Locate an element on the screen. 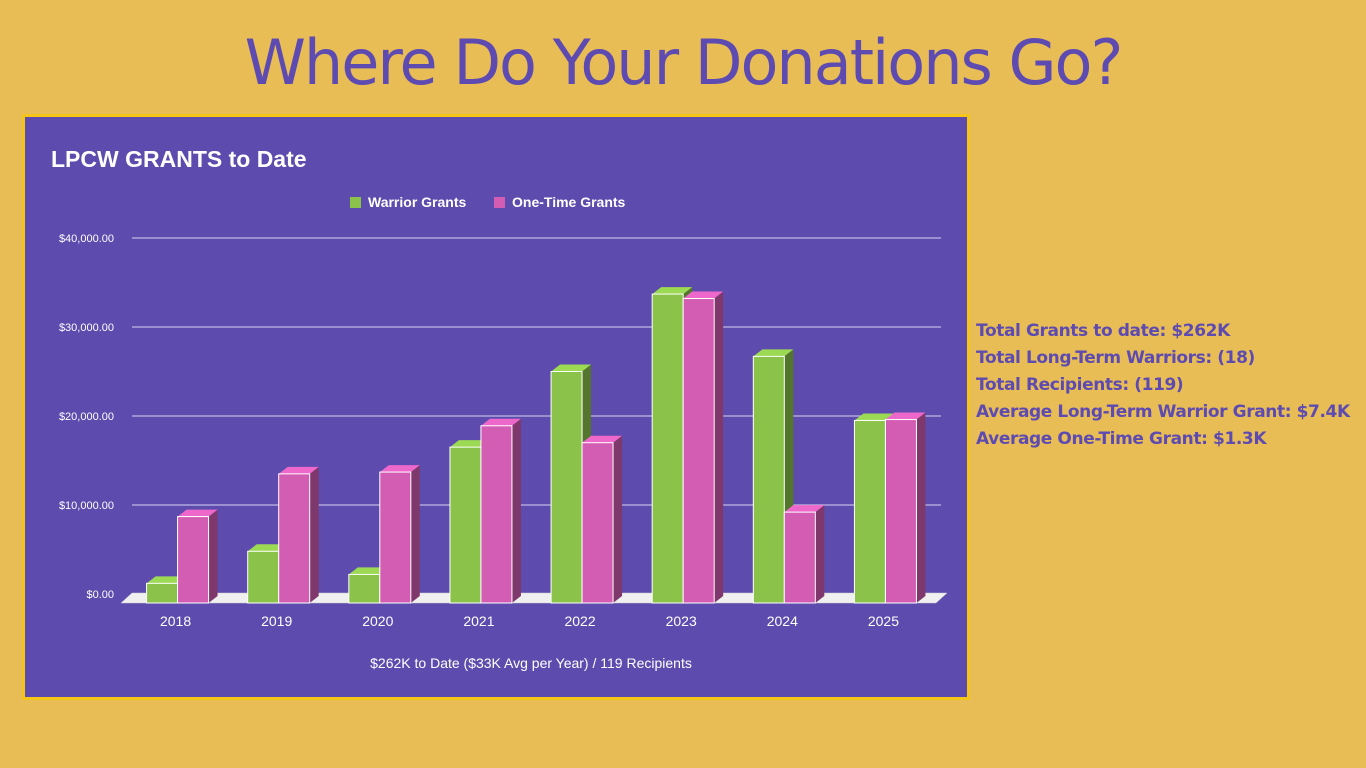 This screenshot has height=768, width=1366. bar-one-time-2024 is located at coordinates (804, 554).